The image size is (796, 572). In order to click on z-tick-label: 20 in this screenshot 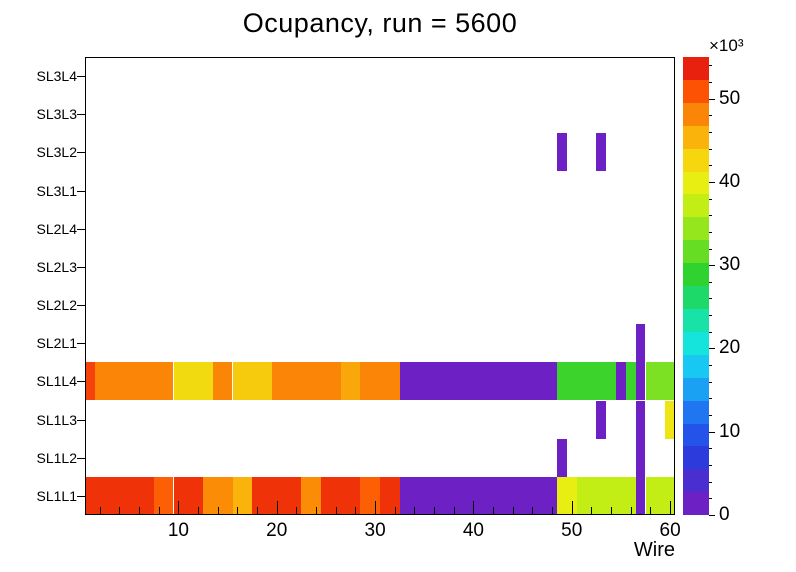, I will do `click(730, 348)`.